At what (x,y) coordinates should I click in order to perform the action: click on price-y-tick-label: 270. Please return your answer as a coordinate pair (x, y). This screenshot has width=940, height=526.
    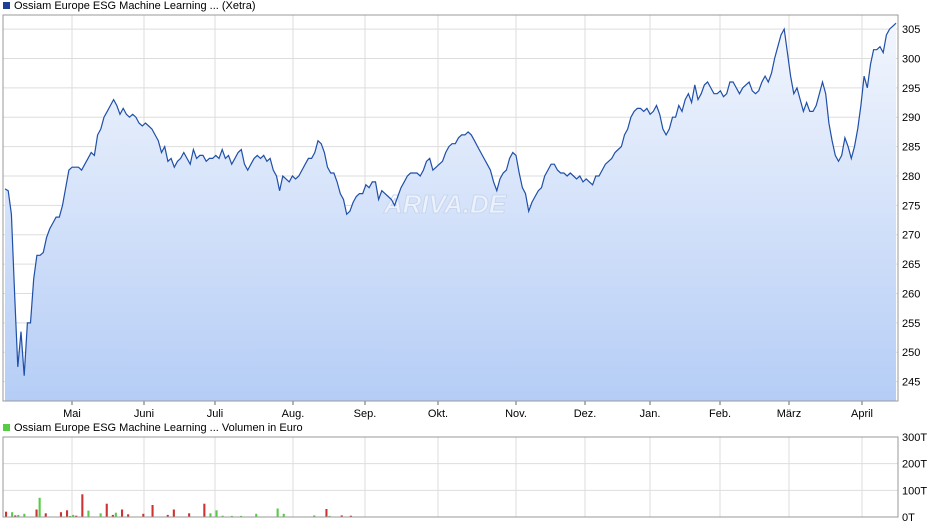
    Looking at the image, I should click on (911, 236).